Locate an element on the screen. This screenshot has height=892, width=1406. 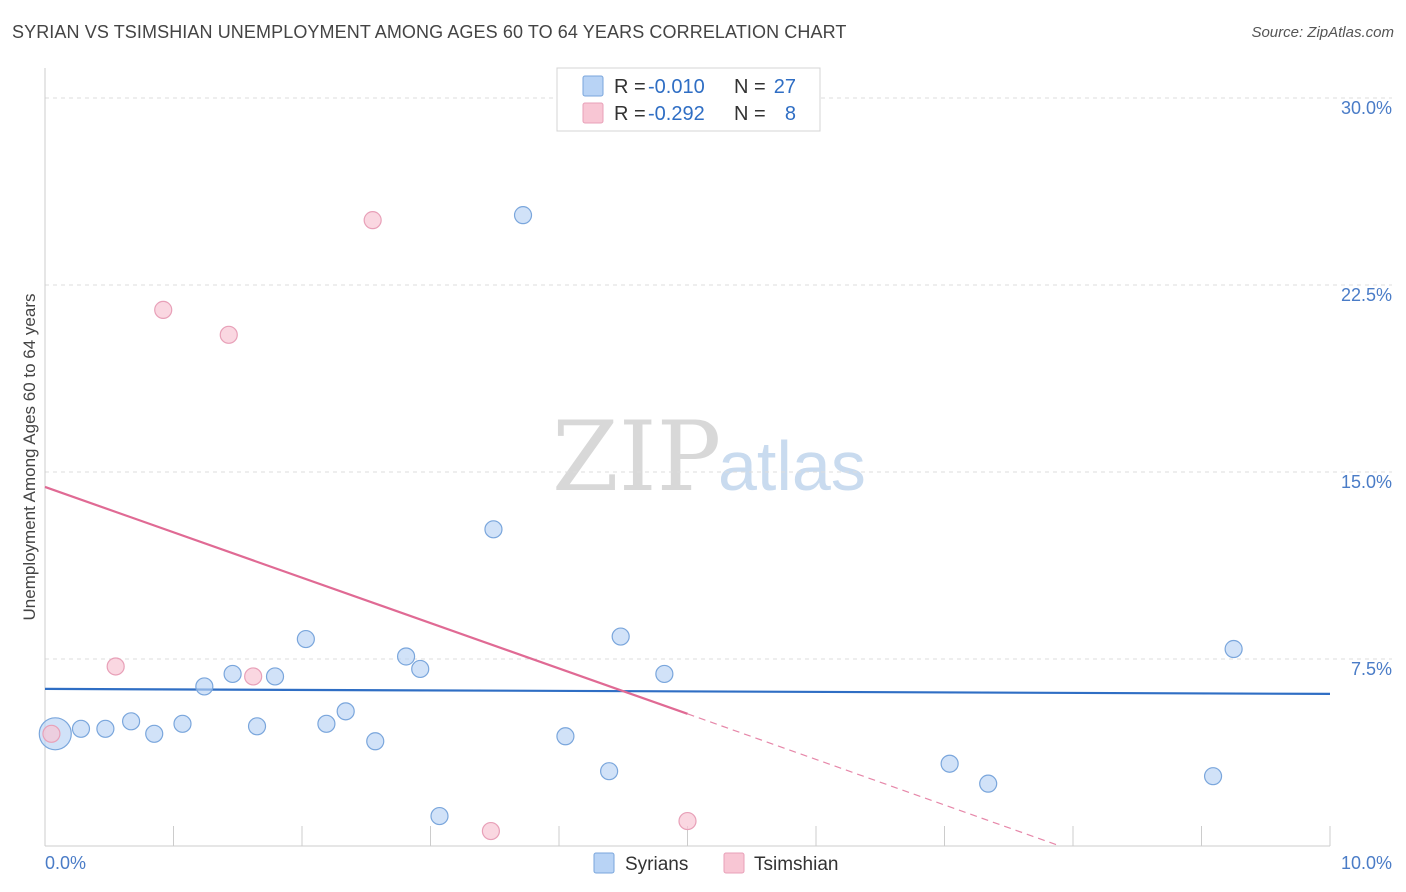
legend-tsimshian-n-value: 8 is located at coordinates (790, 114).